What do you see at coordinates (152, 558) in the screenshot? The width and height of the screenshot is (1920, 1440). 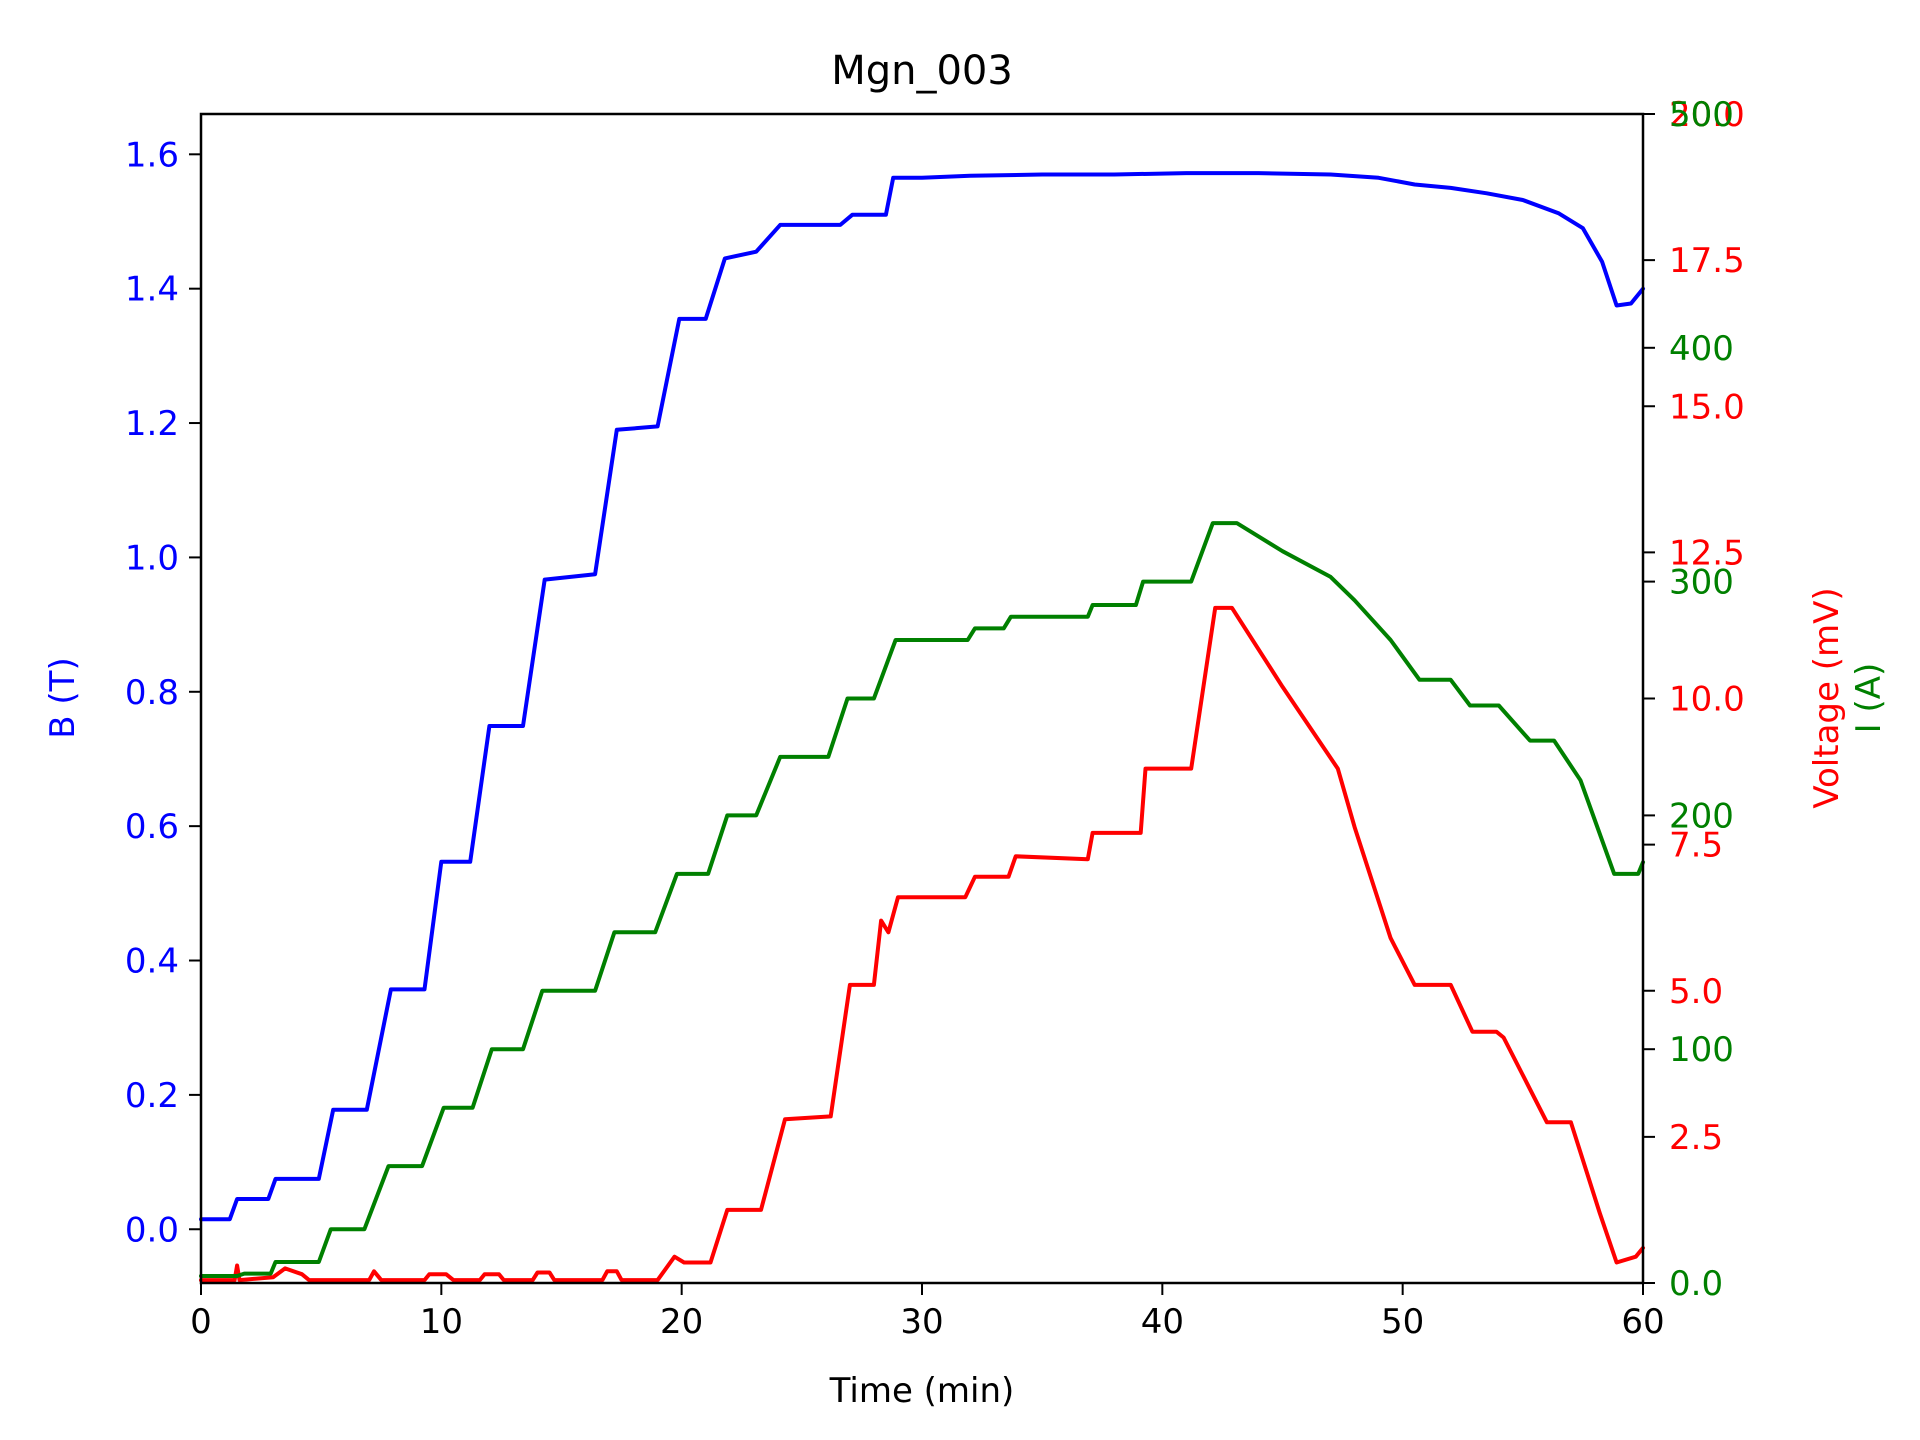 I see `left-tick-label: 1.0` at bounding box center [152, 558].